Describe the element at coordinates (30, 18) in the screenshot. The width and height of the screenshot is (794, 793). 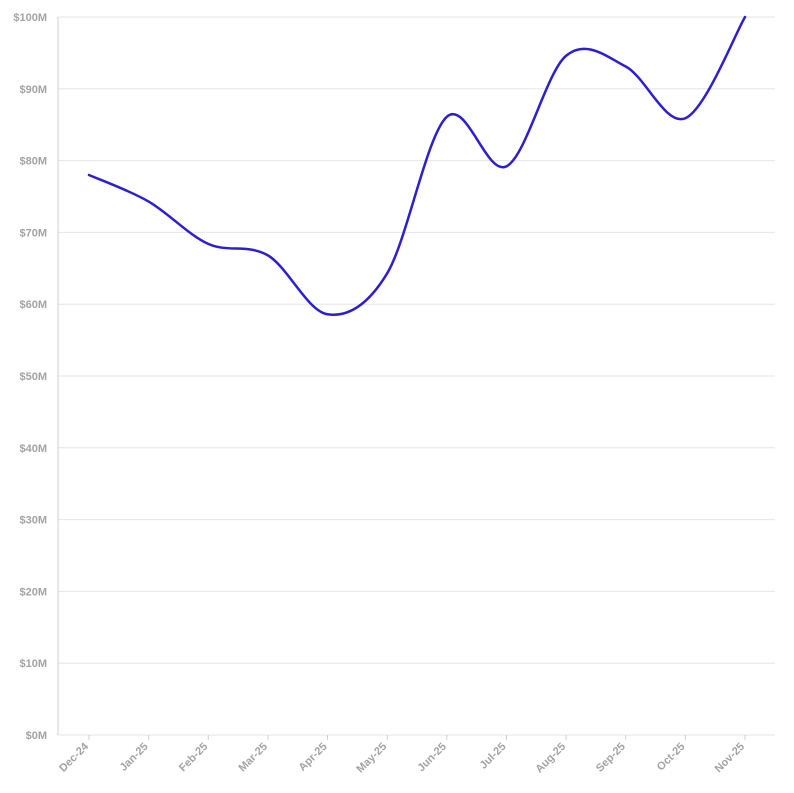
I see `y-tick-label: $100M` at that location.